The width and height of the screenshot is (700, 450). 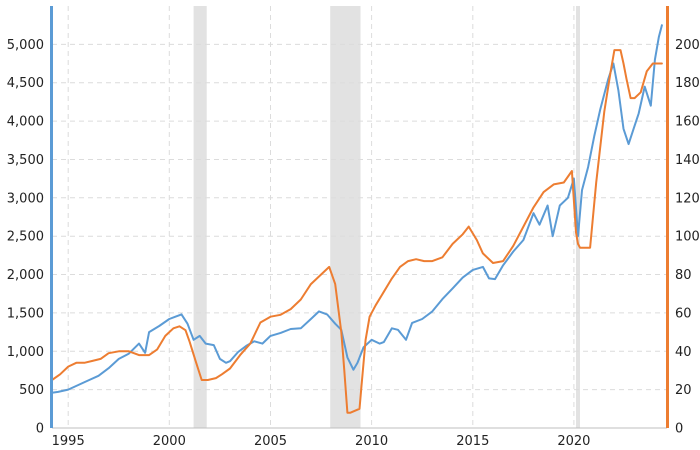 What do you see at coordinates (683, 313) in the screenshot?
I see `y-right-tick-label: 60` at bounding box center [683, 313].